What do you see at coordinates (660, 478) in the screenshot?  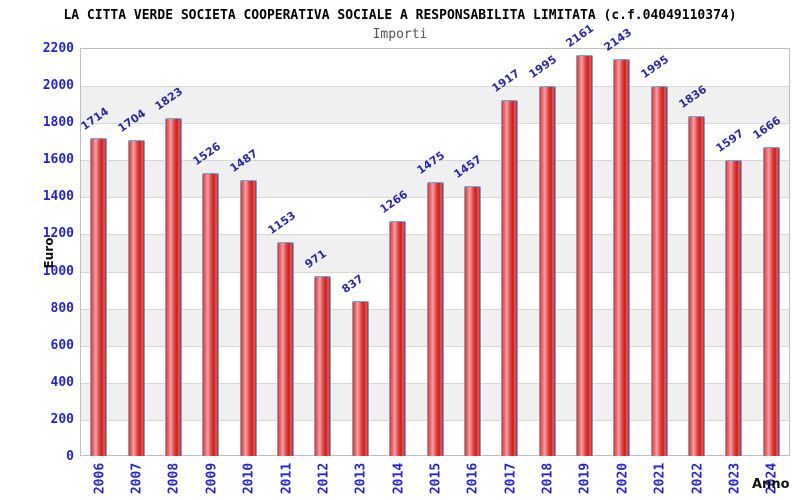 I see `x-tick-label-2021: 2021` at bounding box center [660, 478].